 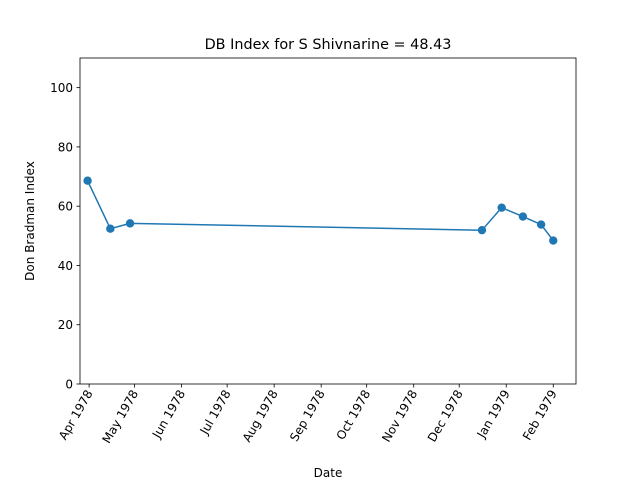 I want to click on x-tick-label: Oct 1978, so click(x=354, y=415).